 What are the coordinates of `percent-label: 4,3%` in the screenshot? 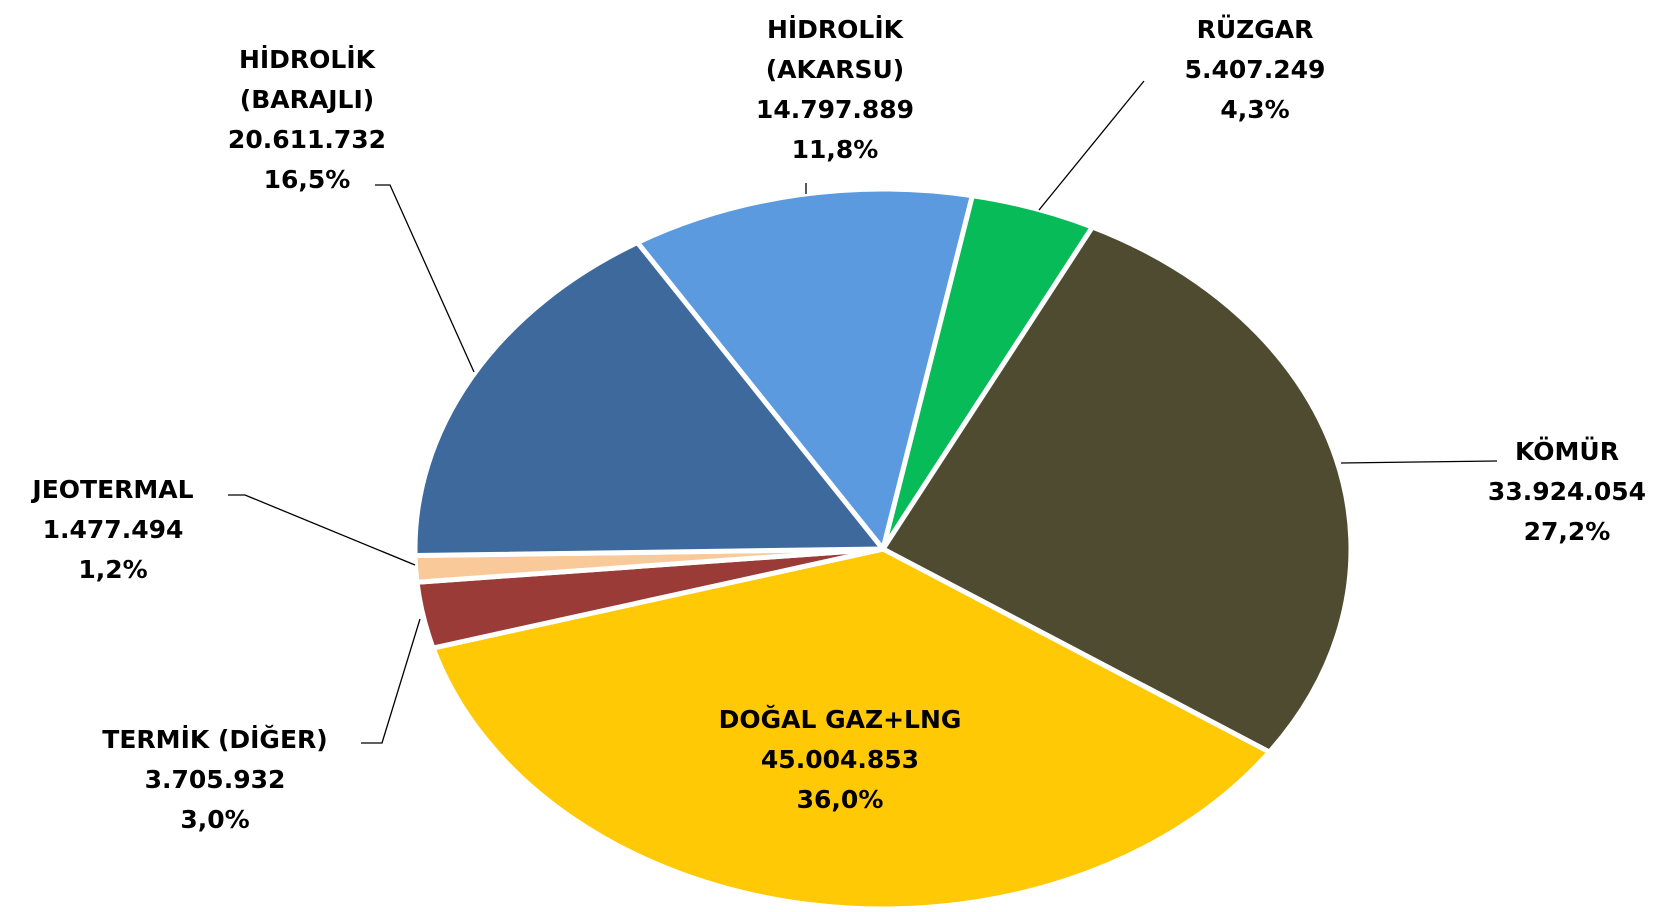 It's located at (1255, 109).